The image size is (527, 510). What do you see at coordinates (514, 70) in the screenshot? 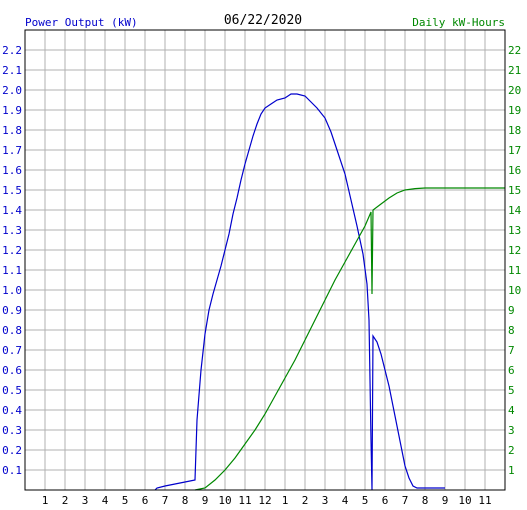
I see `right-tick-label: 21` at bounding box center [514, 70].